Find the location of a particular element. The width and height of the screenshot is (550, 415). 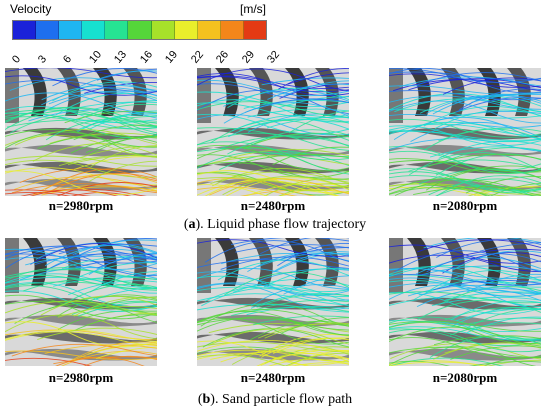

velocity-legend: Velocity [m/s] 0 3 6 10 13 16 19 22 26 29 32 is located at coordinates (145, 34).